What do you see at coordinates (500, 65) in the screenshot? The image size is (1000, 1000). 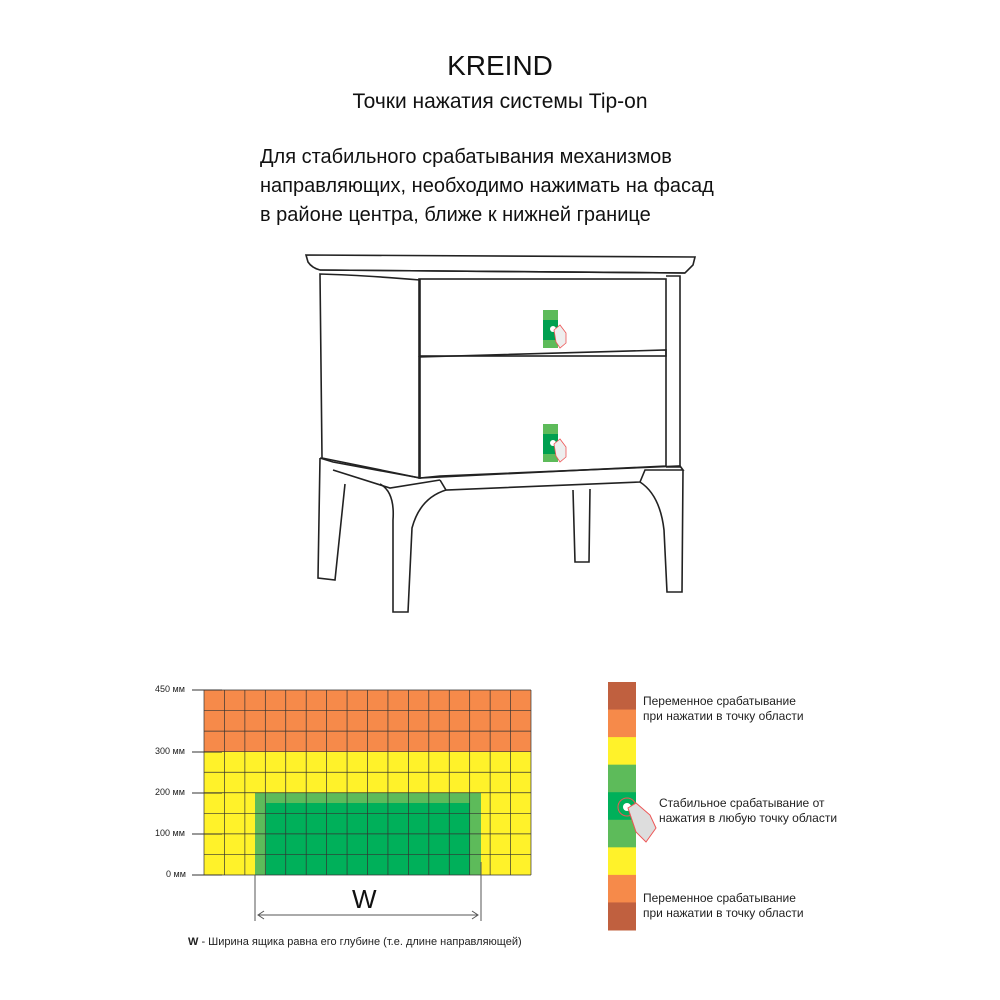 I see `brand-title: KREIND` at bounding box center [500, 65].